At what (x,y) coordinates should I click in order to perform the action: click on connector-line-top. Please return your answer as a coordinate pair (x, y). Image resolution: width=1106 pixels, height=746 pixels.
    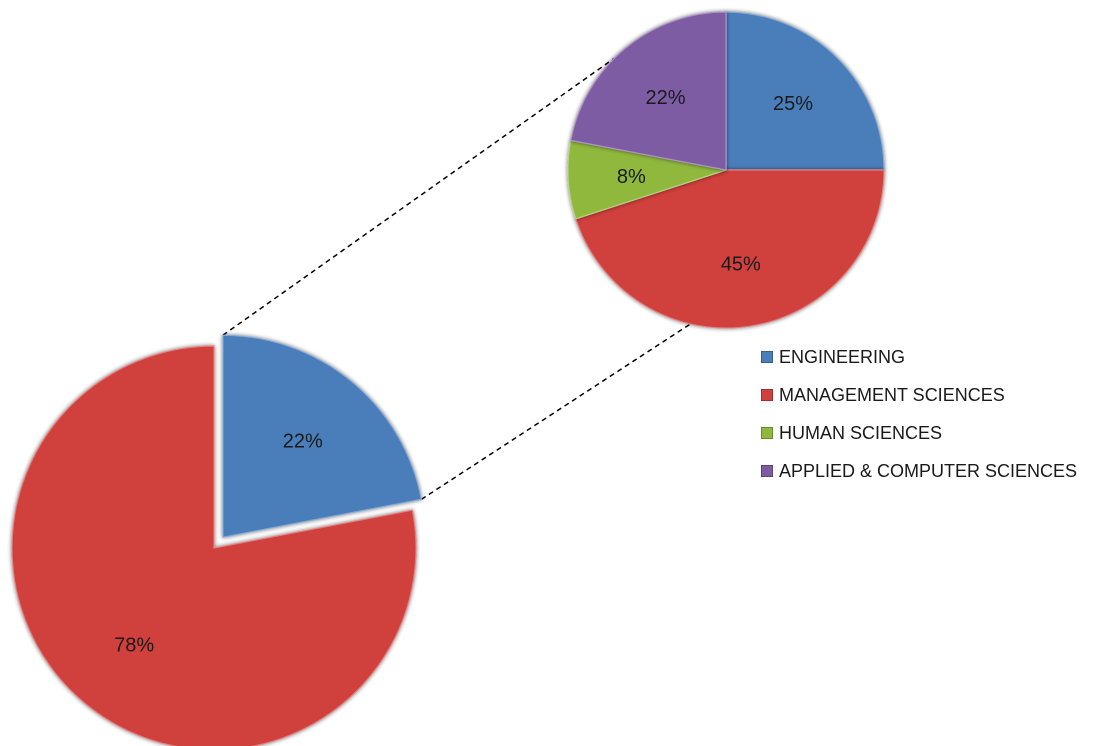
    Looking at the image, I should click on (418, 196).